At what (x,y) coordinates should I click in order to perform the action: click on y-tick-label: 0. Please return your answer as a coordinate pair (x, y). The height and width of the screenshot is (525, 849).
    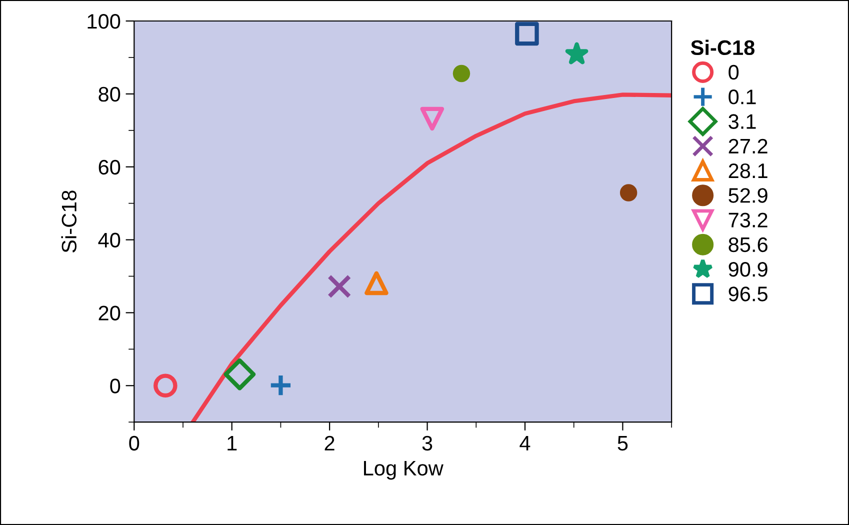
    Looking at the image, I should click on (115, 386).